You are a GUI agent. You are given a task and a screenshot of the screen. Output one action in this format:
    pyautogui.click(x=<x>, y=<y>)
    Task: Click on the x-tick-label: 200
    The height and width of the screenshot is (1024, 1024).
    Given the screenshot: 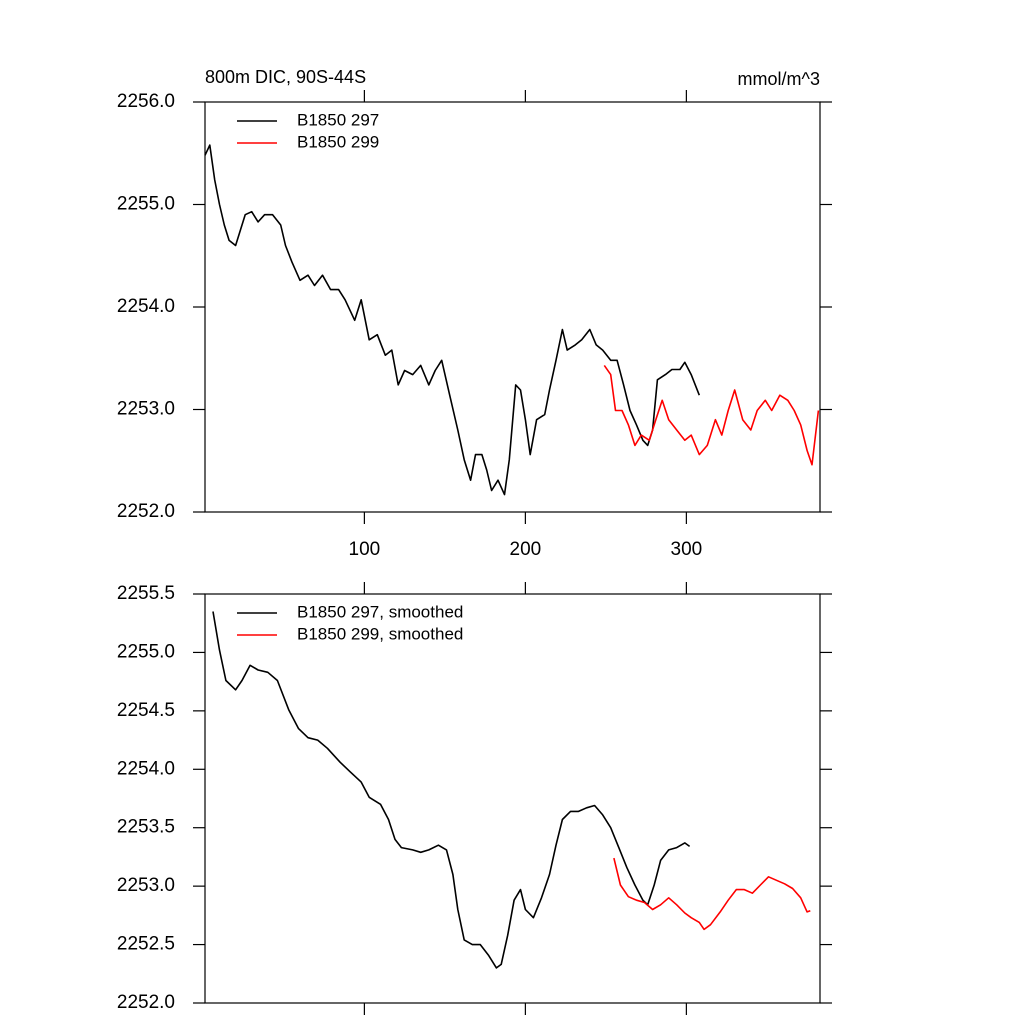 What is the action you would take?
    pyautogui.click(x=526, y=549)
    